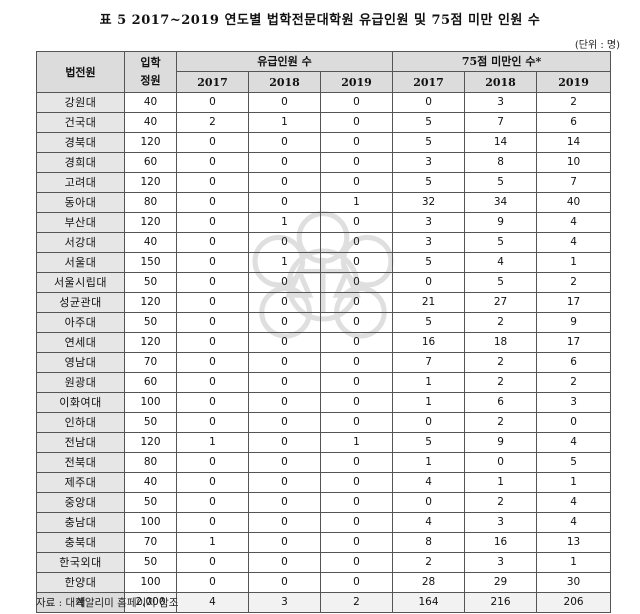 Image resolution: width=640 pixels, height=614 pixels. What do you see at coordinates (150, 182) in the screenshot?
I see `quota-cell: 120` at bounding box center [150, 182].